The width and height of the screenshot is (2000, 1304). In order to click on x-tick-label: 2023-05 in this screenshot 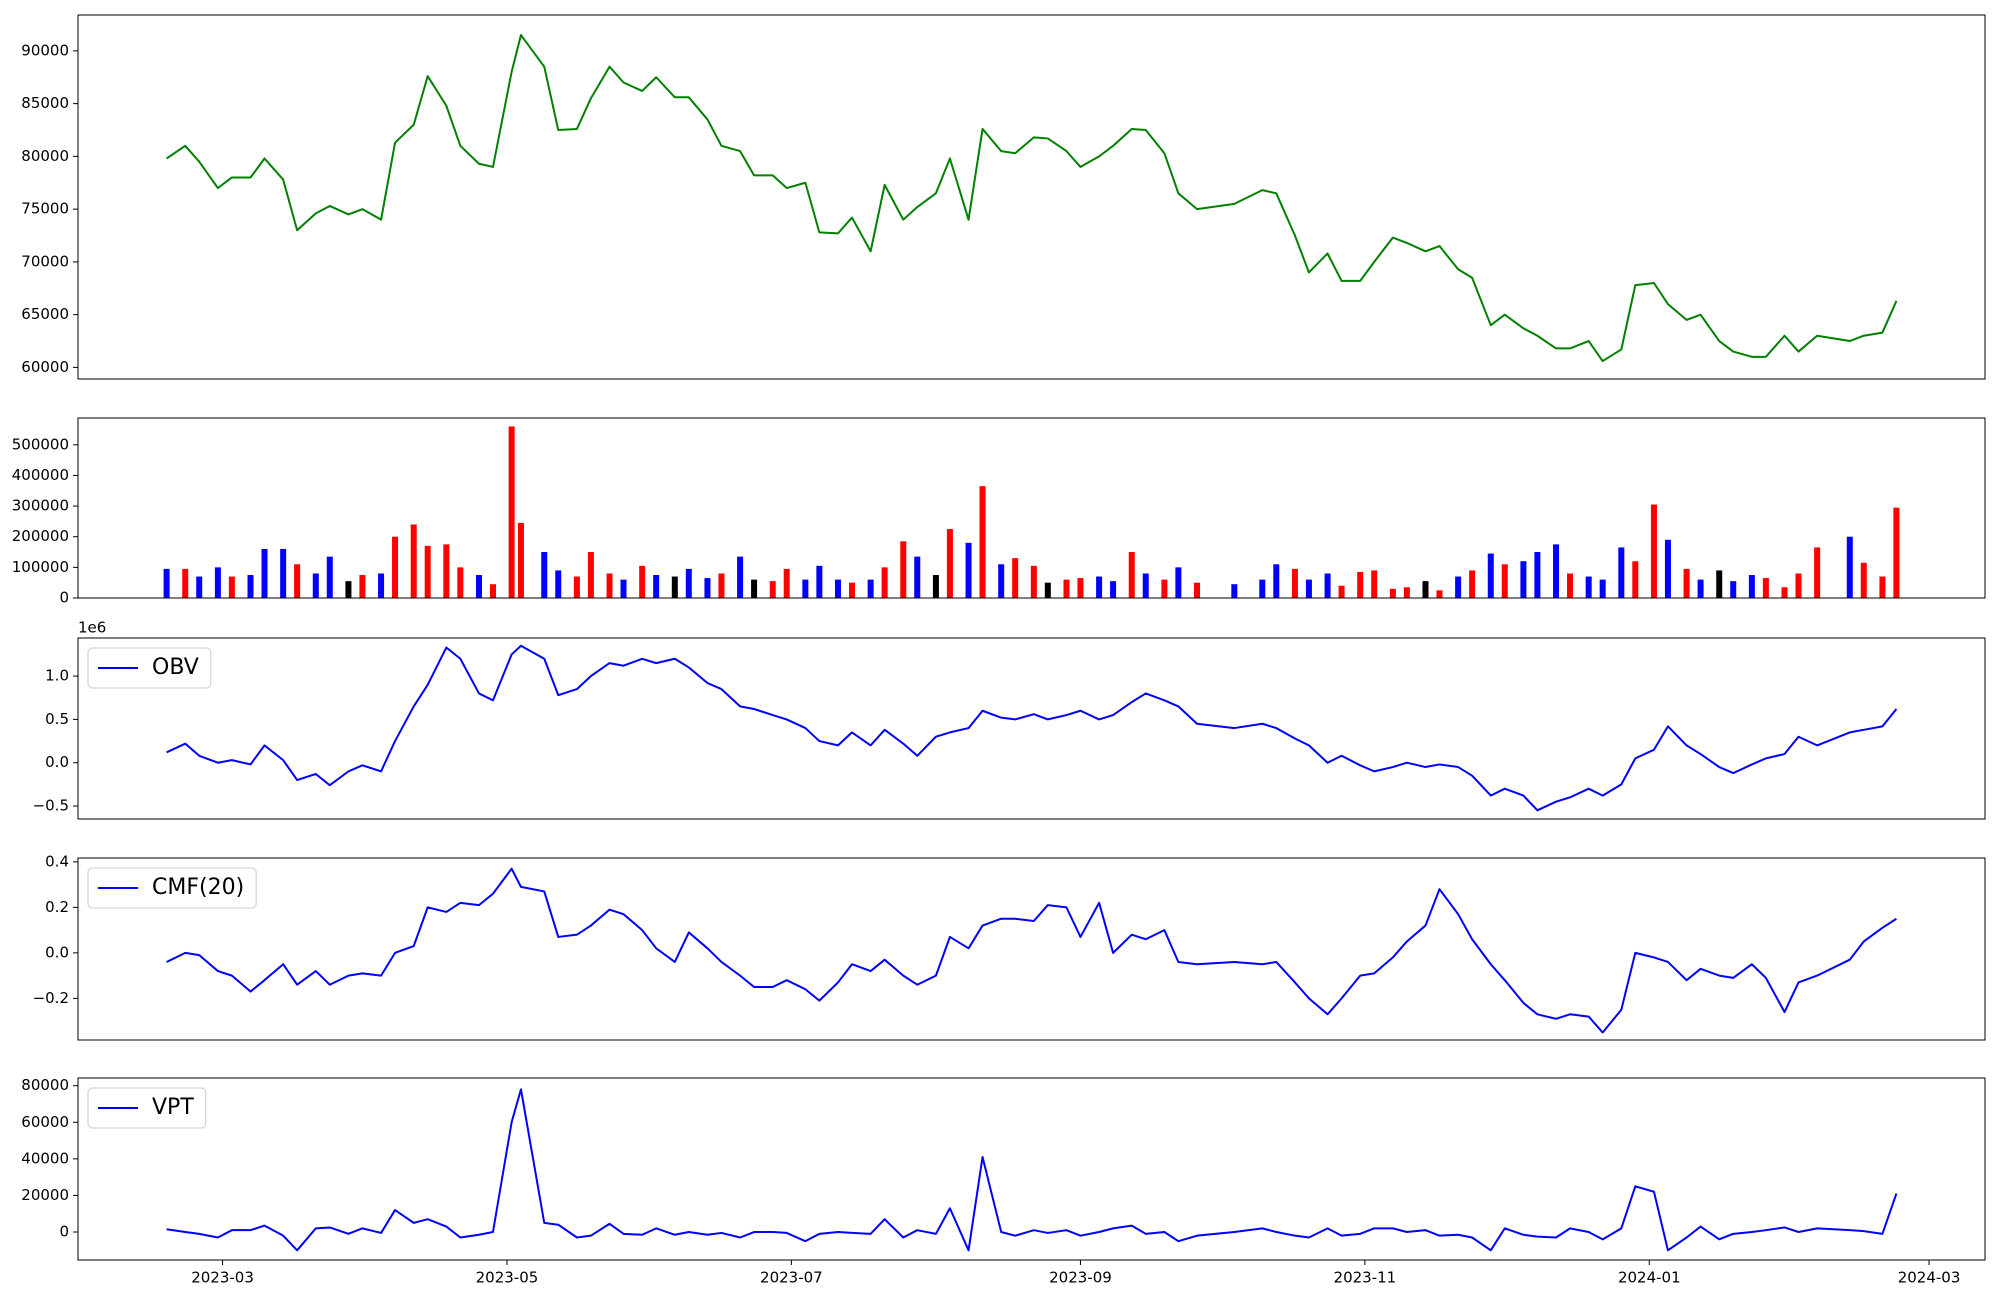, I will do `click(507, 1278)`.